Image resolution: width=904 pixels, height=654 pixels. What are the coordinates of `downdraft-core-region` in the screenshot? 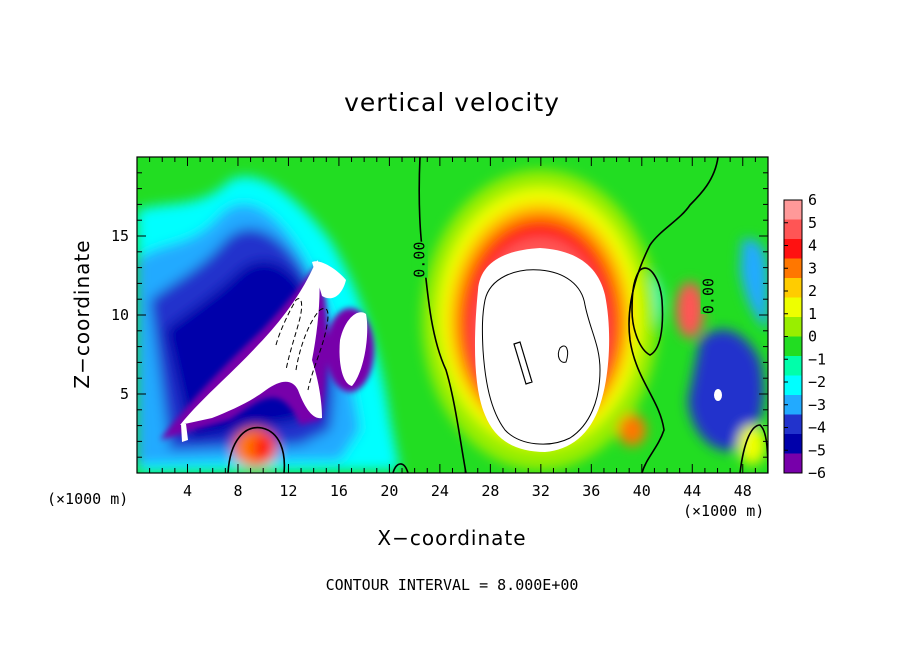 It's located at (251, 342).